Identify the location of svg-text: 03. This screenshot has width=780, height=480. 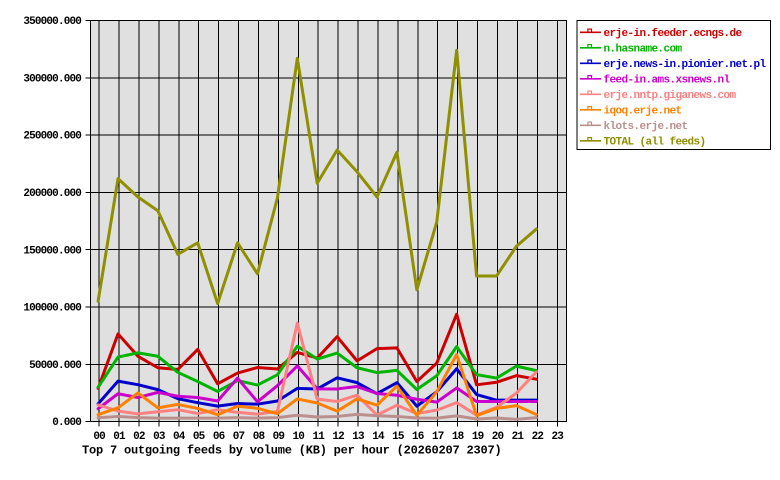
(159, 437).